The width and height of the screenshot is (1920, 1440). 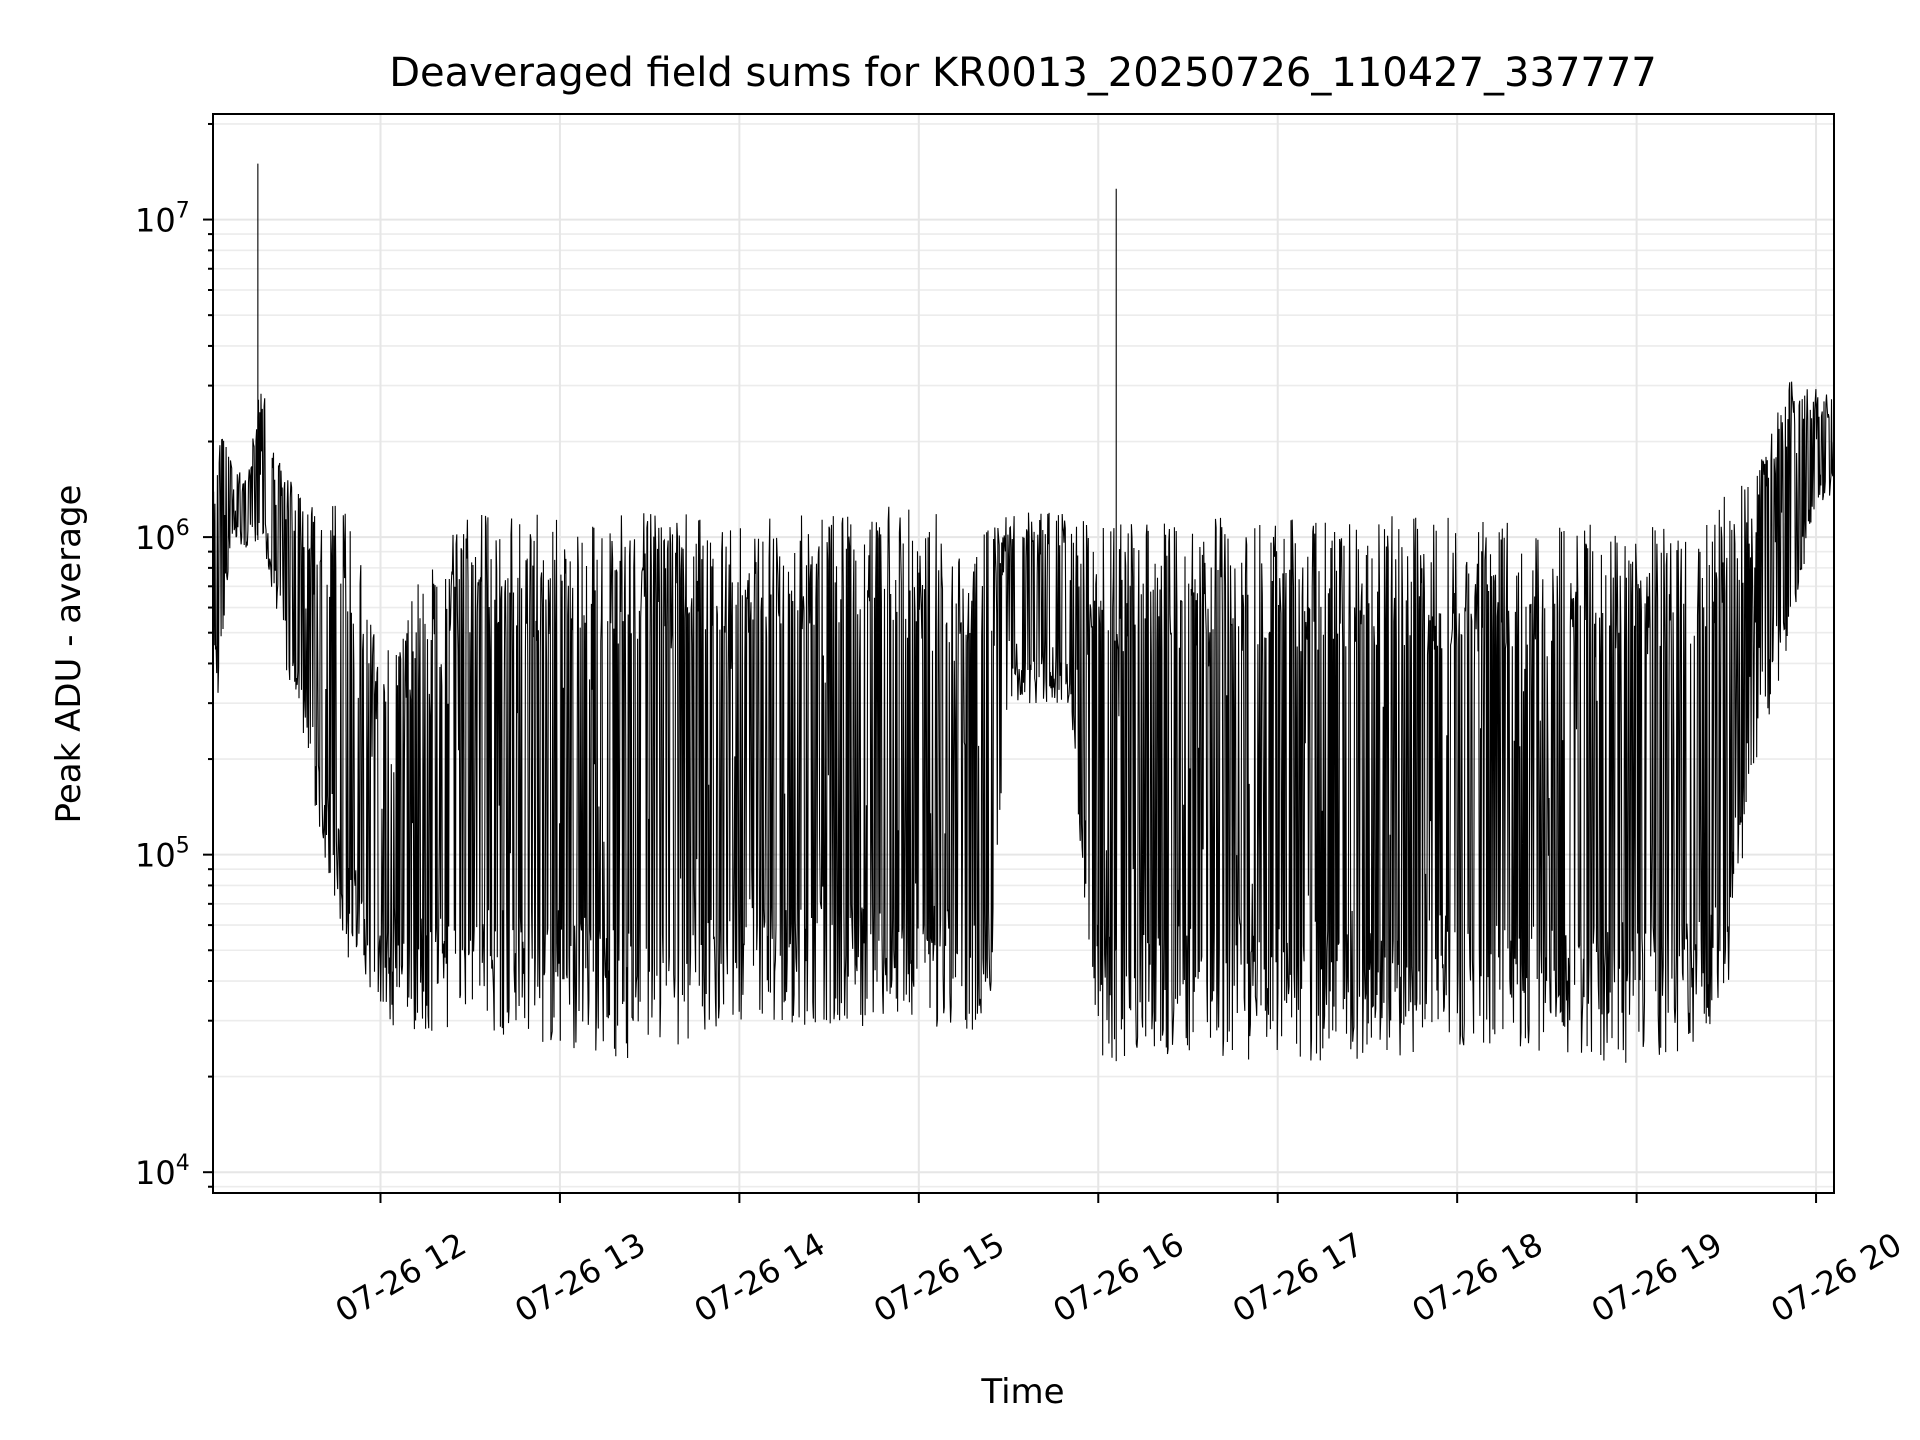 What do you see at coordinates (1119, 1277) in the screenshot?
I see `x-tick-label: 07-26 16` at bounding box center [1119, 1277].